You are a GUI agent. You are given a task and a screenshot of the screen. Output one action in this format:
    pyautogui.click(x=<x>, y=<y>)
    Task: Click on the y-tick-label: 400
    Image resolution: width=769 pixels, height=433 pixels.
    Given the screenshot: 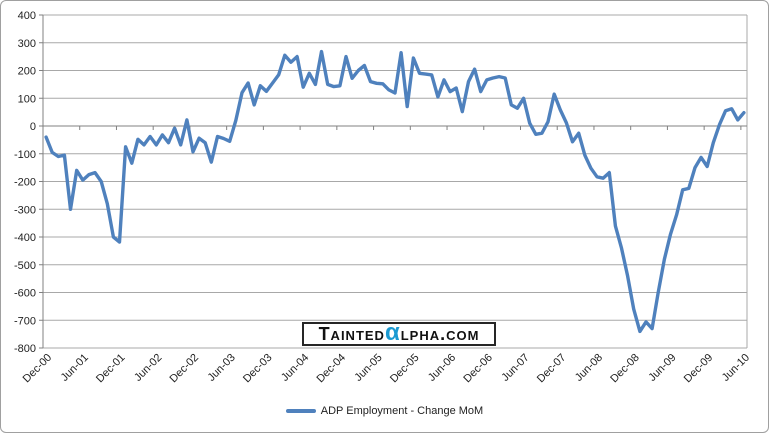 What is the action you would take?
    pyautogui.click(x=27, y=16)
    